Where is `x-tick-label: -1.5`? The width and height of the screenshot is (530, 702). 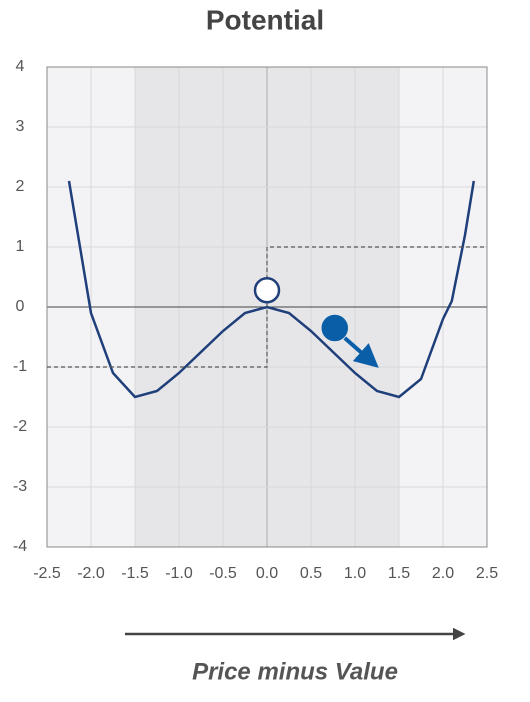
x-tick-label: -1.5 is located at coordinates (135, 573).